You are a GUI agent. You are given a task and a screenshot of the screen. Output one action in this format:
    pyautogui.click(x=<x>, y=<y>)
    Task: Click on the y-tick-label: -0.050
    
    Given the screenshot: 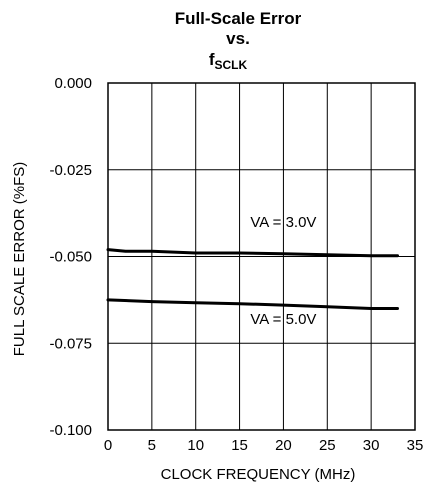 What is the action you would take?
    pyautogui.click(x=70, y=257)
    